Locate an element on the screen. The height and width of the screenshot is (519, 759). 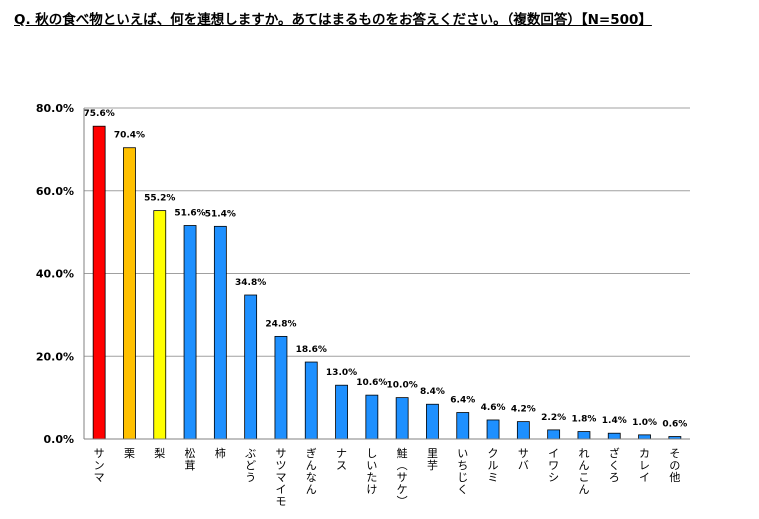
x-category-label: れんこん is located at coordinates (583, 471).